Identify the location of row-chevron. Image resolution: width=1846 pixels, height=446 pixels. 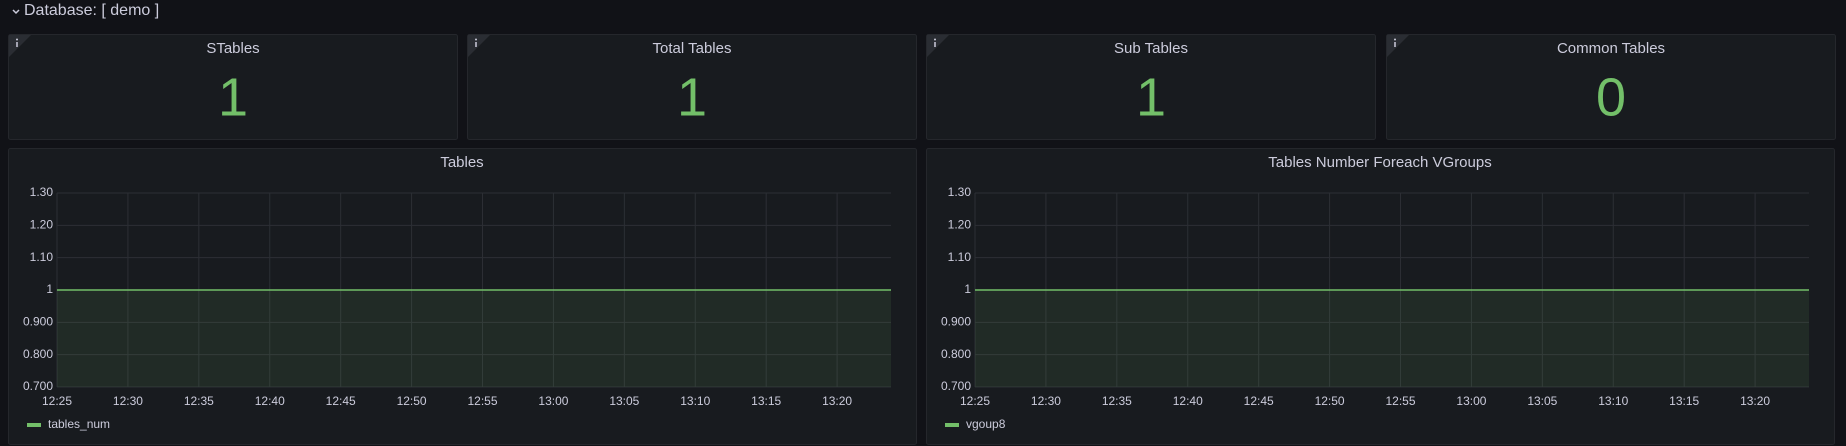
(16, 12).